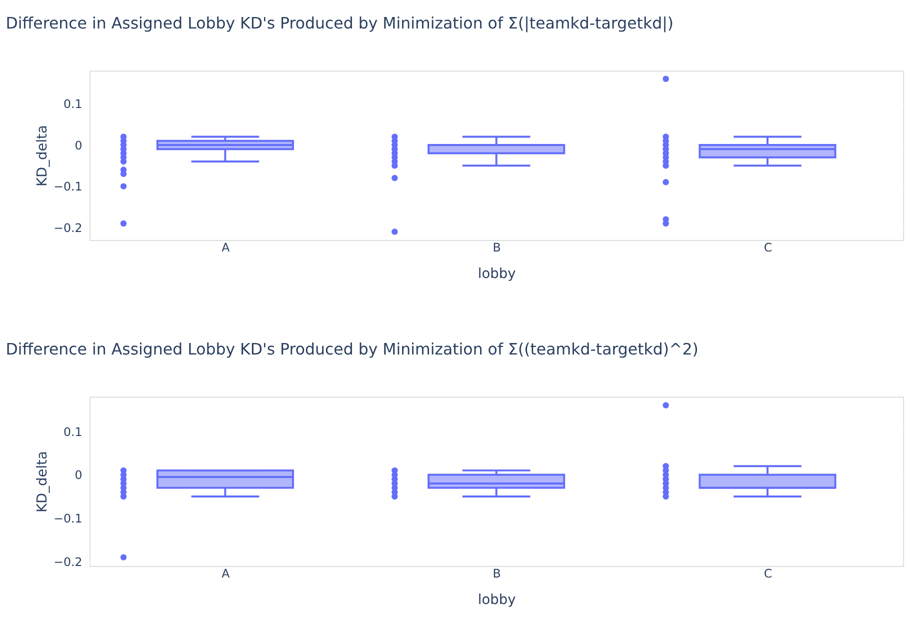 This screenshot has width=909, height=639. Describe the element at coordinates (352, 348) in the screenshot. I see `chart-title: Difference in Assigned Lobby KD's Produced by Minimization of Σ((teamkd-targetkd)^2)` at that location.